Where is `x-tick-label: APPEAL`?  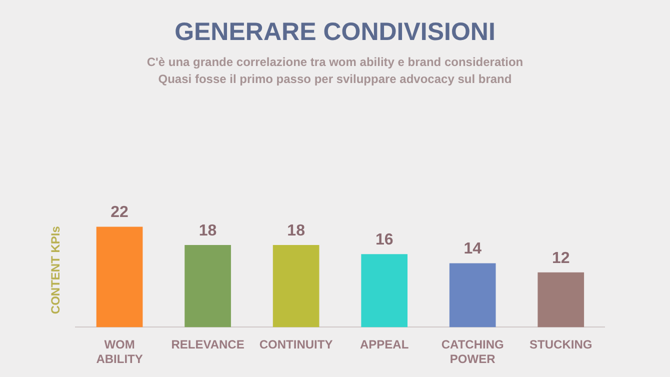
x-tick-label: APPEAL is located at coordinates (384, 345).